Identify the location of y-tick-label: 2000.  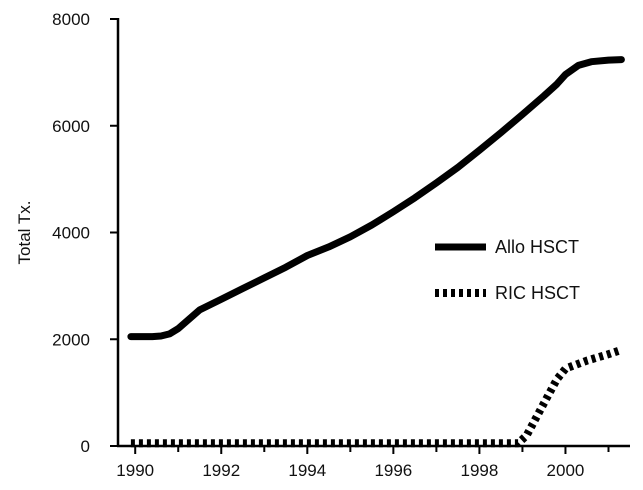
(71, 339).